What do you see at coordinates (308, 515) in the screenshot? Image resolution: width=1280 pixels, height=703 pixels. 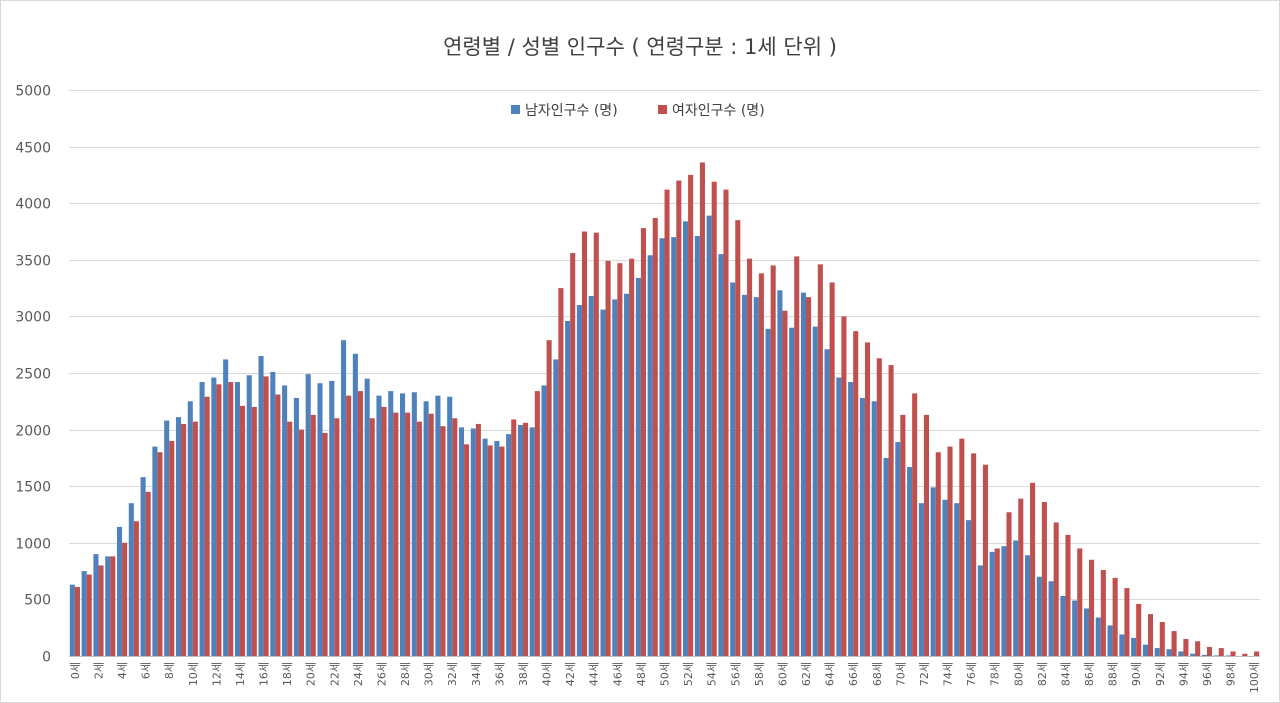 I see `male-bar-20세` at bounding box center [308, 515].